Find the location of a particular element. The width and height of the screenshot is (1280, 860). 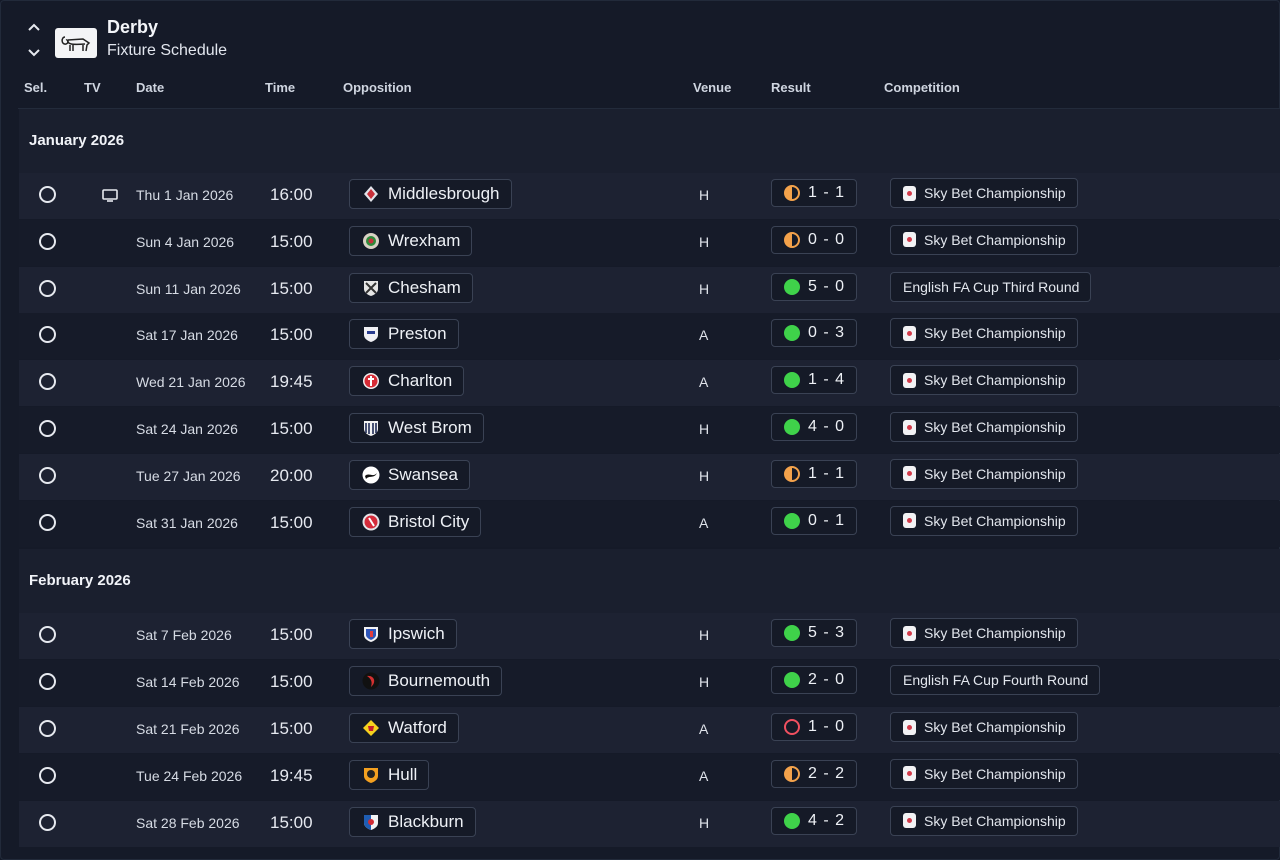

opposition-name: Bristol City is located at coordinates (429, 521).